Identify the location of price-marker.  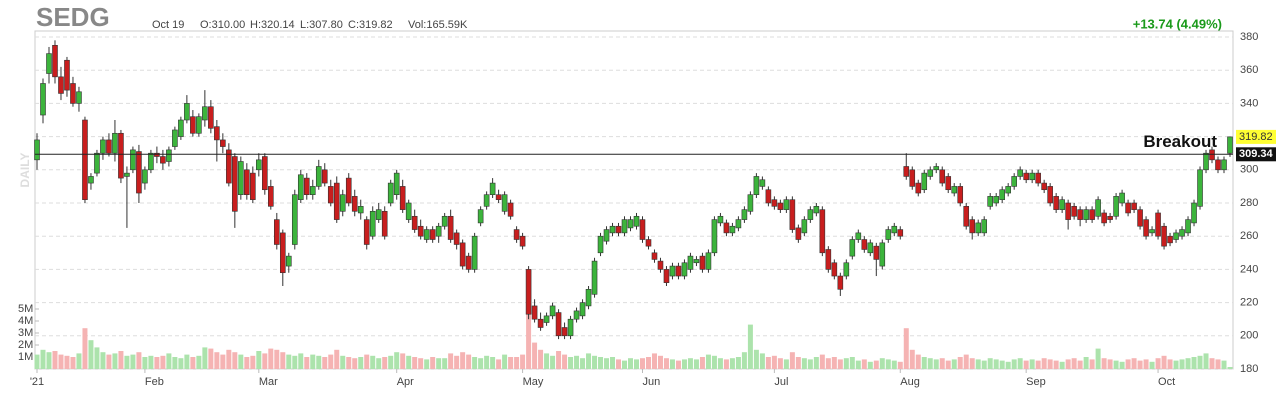
(1256, 136).